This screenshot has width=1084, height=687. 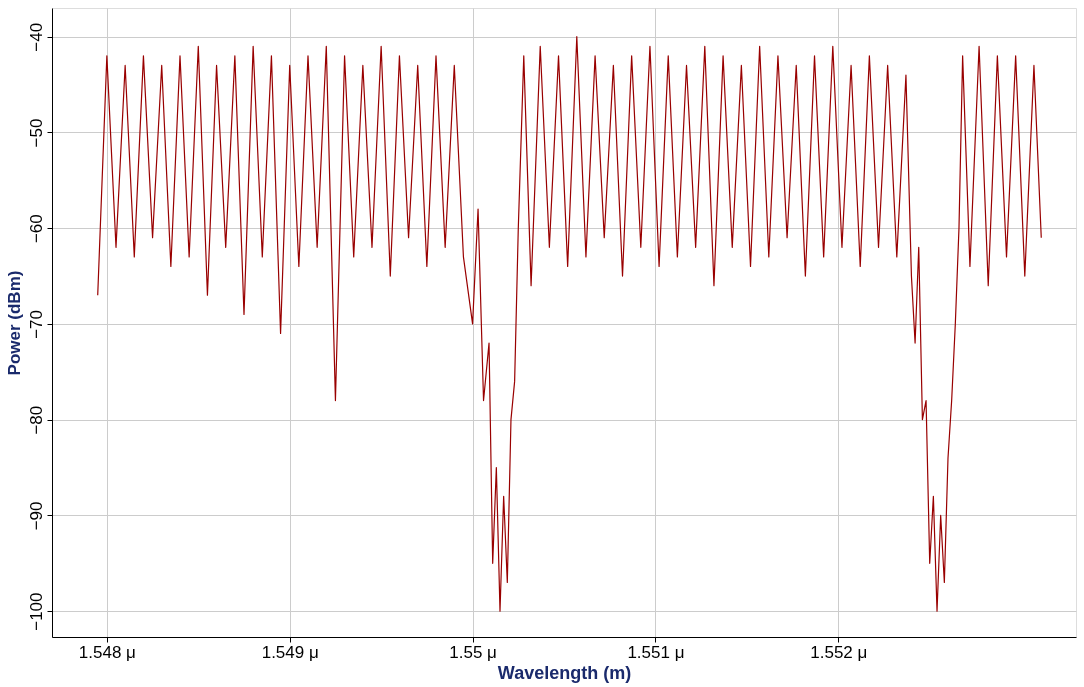 I want to click on x-tick-label: 1.549 μ, so click(x=290, y=652).